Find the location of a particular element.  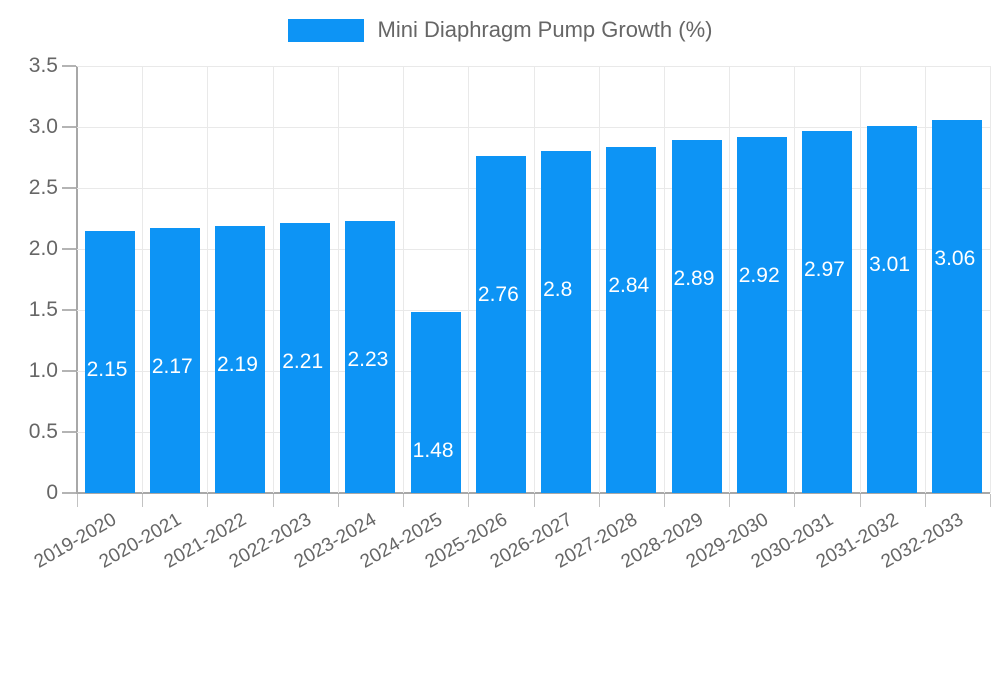

bar-value-label: 2.17 is located at coordinates (172, 367).